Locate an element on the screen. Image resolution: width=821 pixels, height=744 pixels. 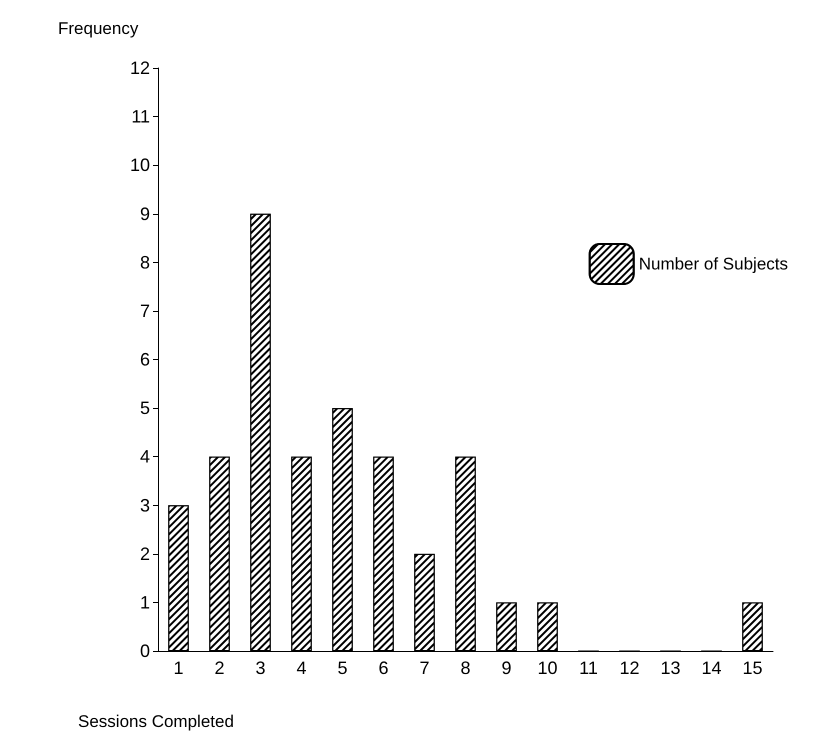
x-tick-label: 12 is located at coordinates (629, 668).